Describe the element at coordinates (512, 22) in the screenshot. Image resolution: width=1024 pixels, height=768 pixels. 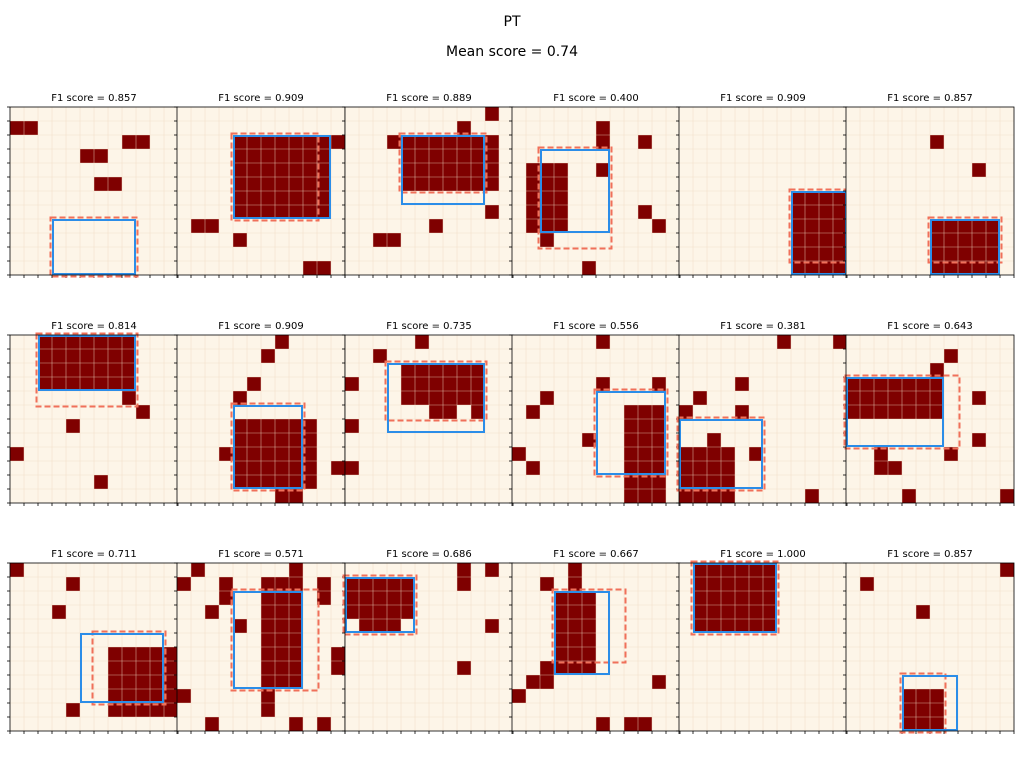
I see `figure-title: PT` at that location.